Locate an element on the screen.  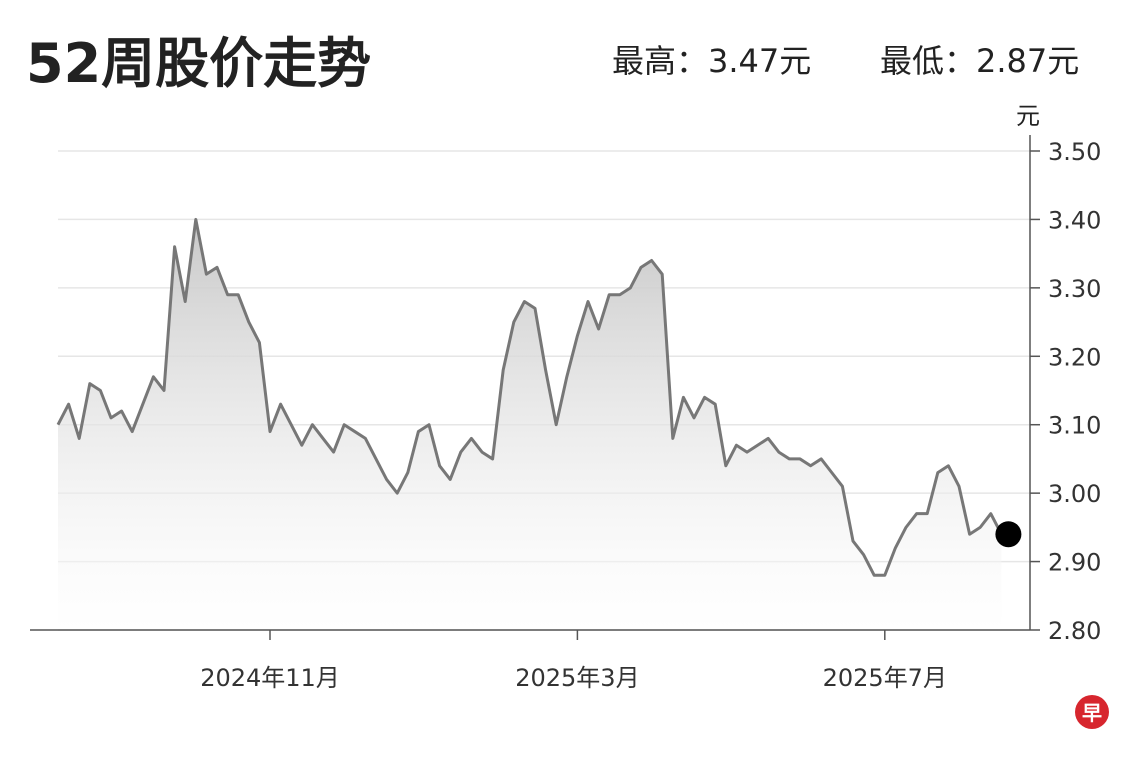
logo: 早 is located at coordinates (1092, 713).